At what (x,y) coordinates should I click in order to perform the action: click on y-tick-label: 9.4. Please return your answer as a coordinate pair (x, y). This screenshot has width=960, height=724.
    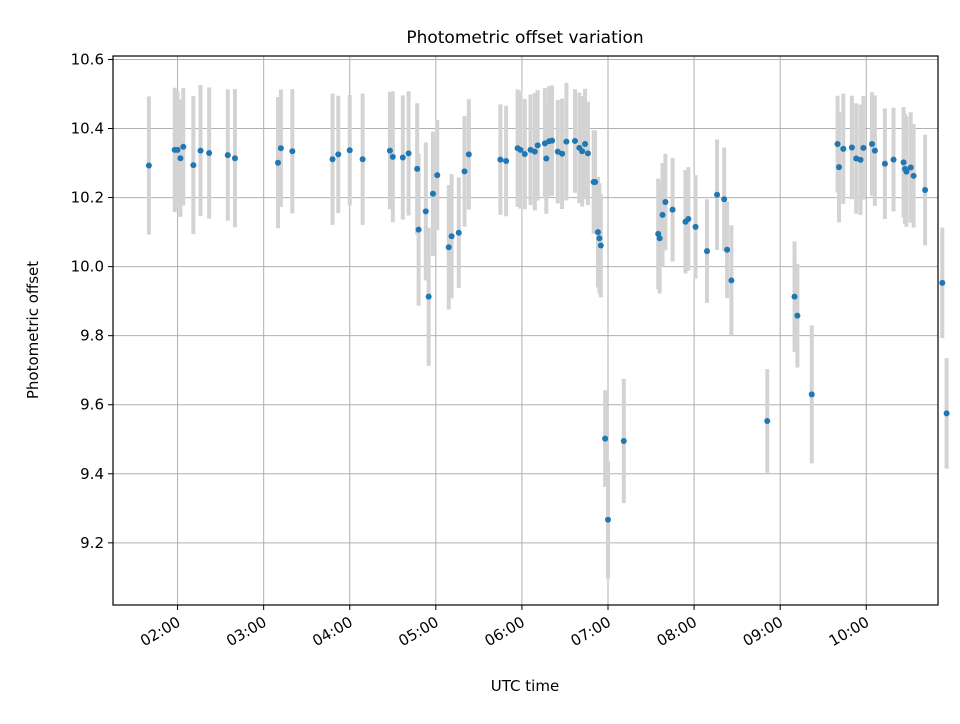
    Looking at the image, I should click on (92, 474).